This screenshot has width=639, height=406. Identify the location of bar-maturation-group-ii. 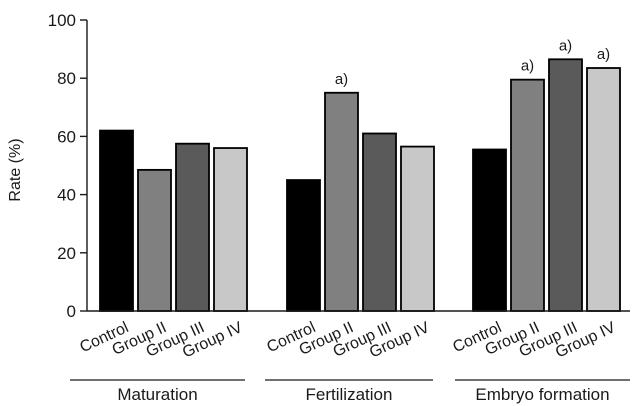
(154, 240).